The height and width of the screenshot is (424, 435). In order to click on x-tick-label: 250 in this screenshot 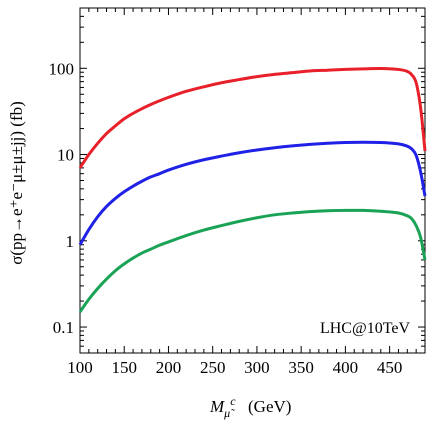, I will do `click(213, 367)`.